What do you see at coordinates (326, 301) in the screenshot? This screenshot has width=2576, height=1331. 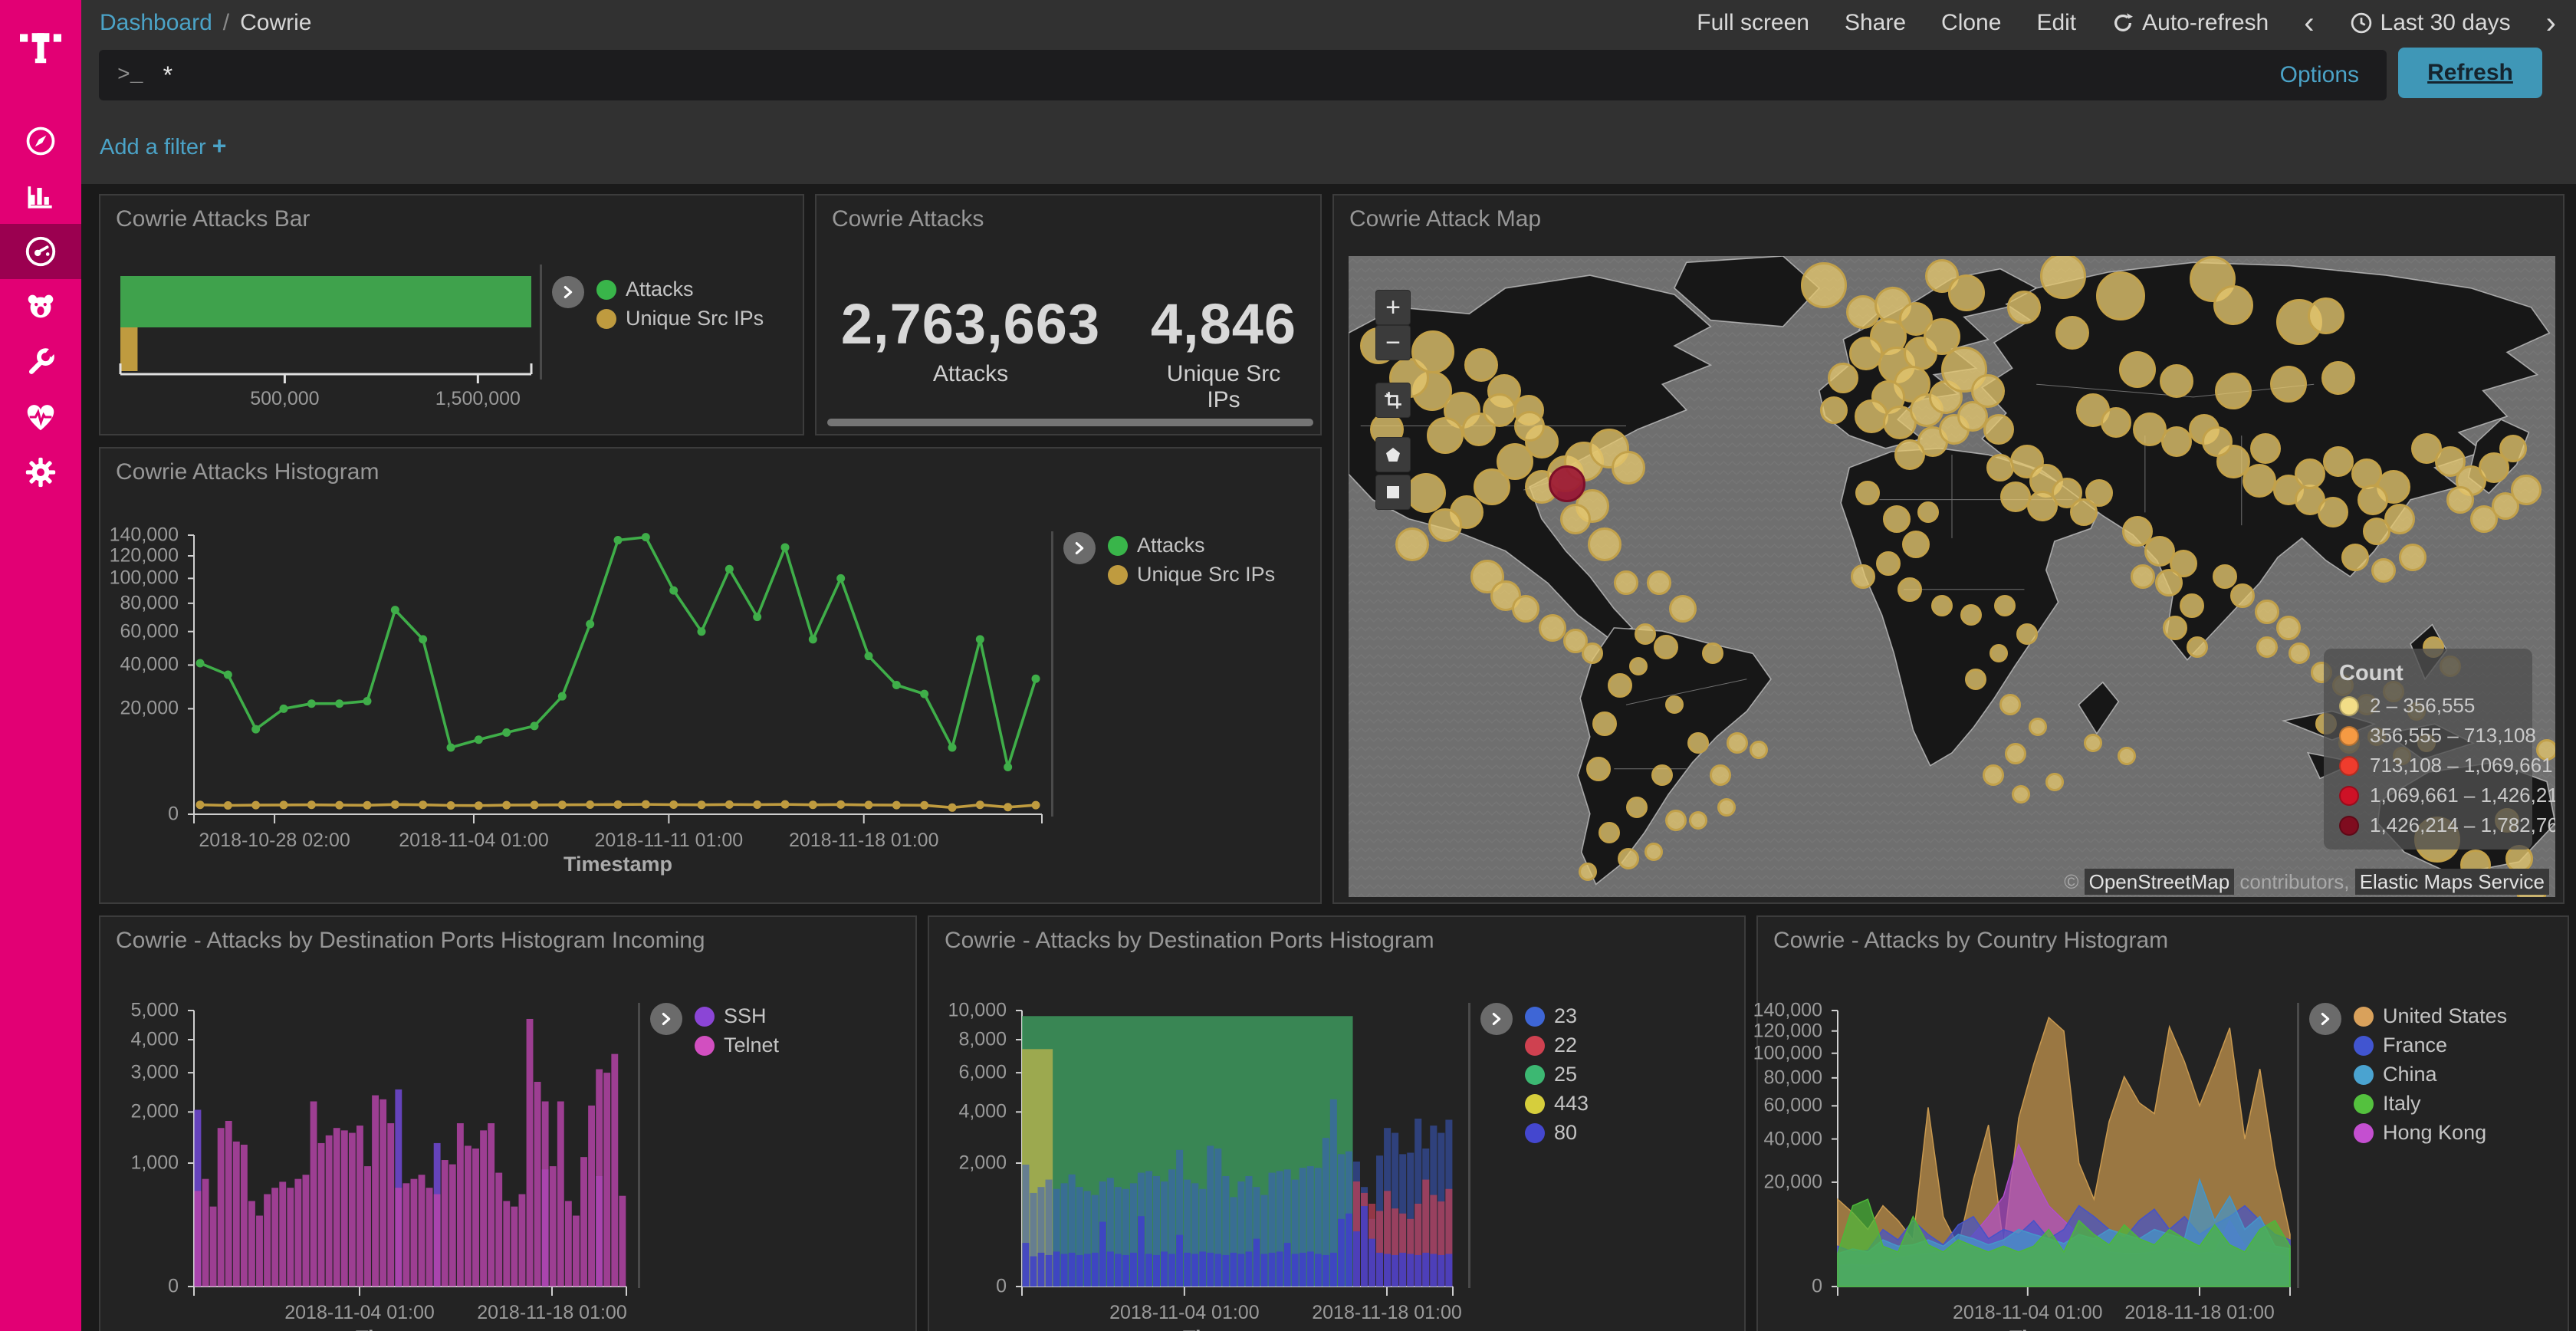 I see `bar-attacks` at bounding box center [326, 301].